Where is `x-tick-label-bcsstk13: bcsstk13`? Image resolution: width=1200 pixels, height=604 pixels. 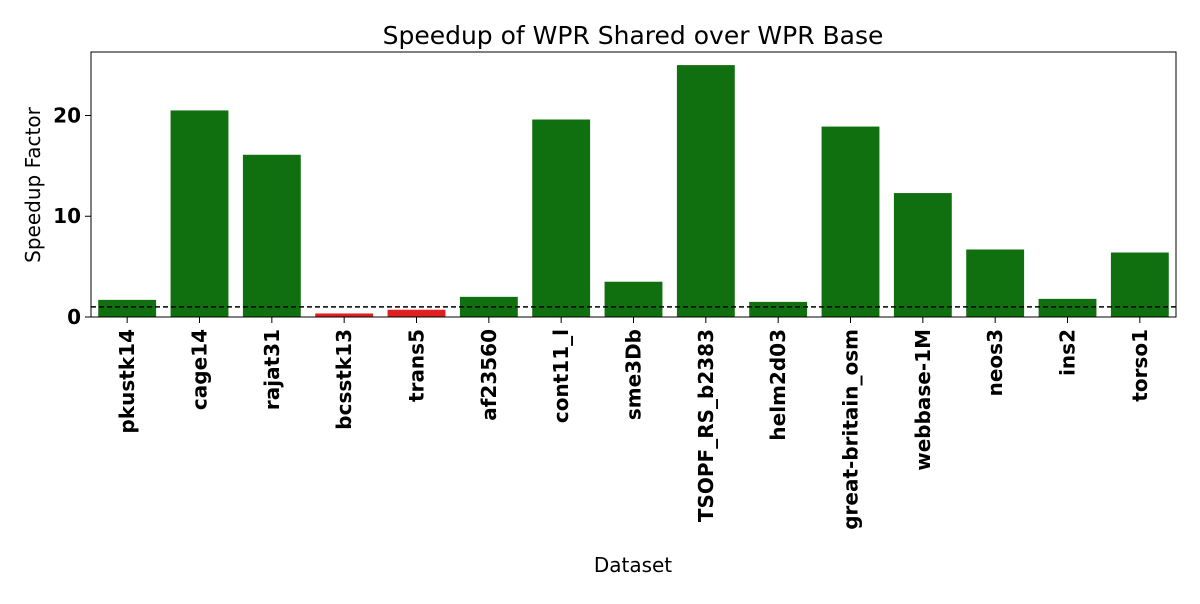 x-tick-label-bcsstk13: bcsstk13 is located at coordinates (344, 379).